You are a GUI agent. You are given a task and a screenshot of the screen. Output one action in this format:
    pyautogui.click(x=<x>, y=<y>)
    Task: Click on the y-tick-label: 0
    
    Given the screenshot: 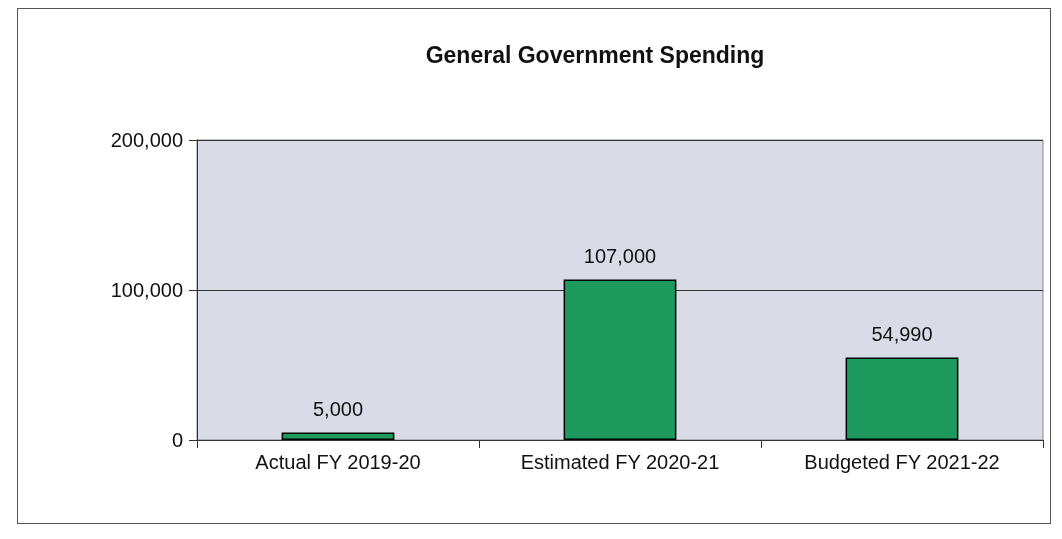 What is the action you would take?
    pyautogui.click(x=177, y=440)
    